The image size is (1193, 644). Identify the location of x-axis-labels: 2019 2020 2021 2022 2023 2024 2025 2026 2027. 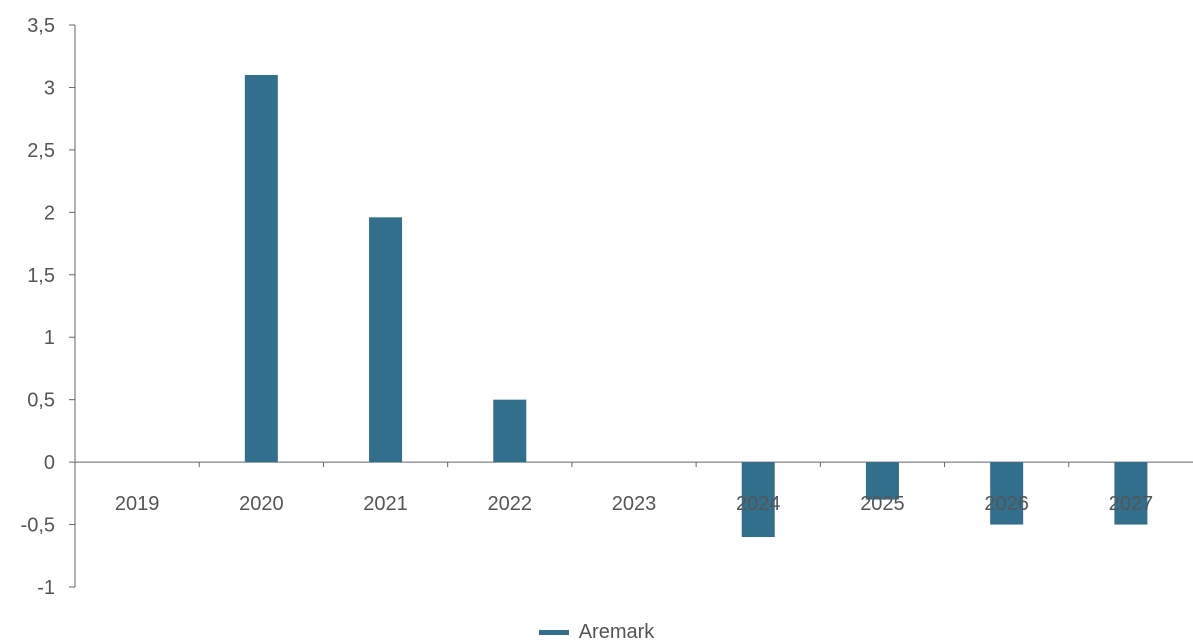
(634, 504).